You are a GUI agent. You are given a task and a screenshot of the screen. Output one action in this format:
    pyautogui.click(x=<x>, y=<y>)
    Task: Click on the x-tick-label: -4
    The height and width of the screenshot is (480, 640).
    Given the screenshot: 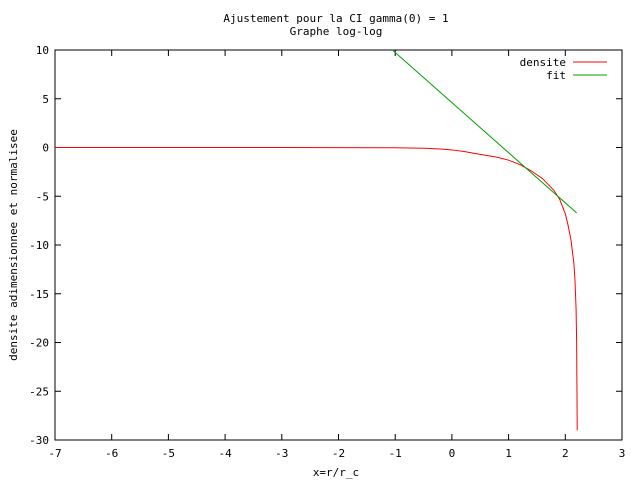 What is the action you would take?
    pyautogui.click(x=225, y=453)
    